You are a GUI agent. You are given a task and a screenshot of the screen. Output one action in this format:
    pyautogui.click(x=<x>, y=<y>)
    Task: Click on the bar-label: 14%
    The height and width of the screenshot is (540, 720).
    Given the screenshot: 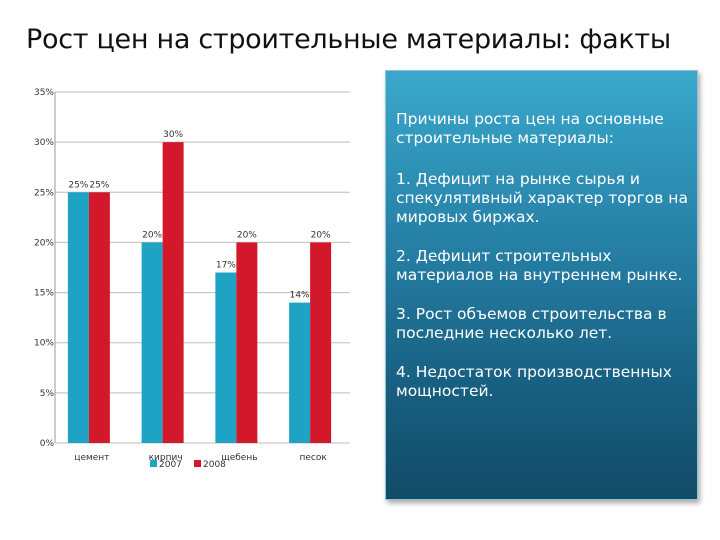 What is the action you would take?
    pyautogui.click(x=300, y=296)
    